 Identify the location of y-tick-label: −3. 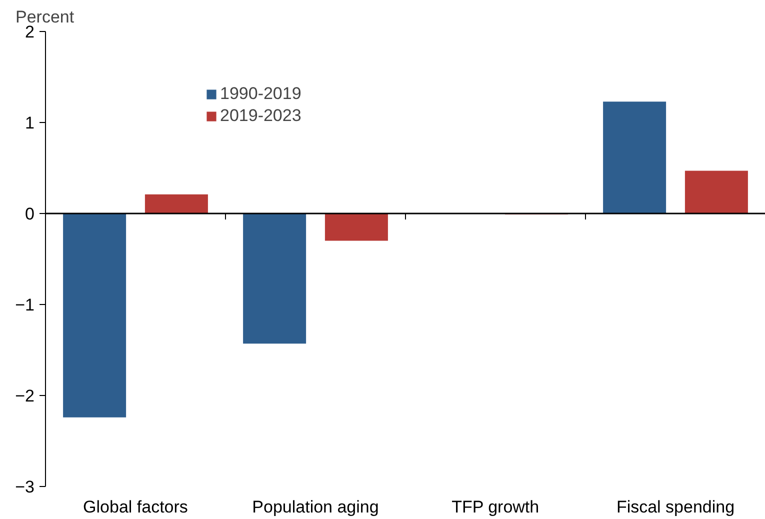
(25, 487).